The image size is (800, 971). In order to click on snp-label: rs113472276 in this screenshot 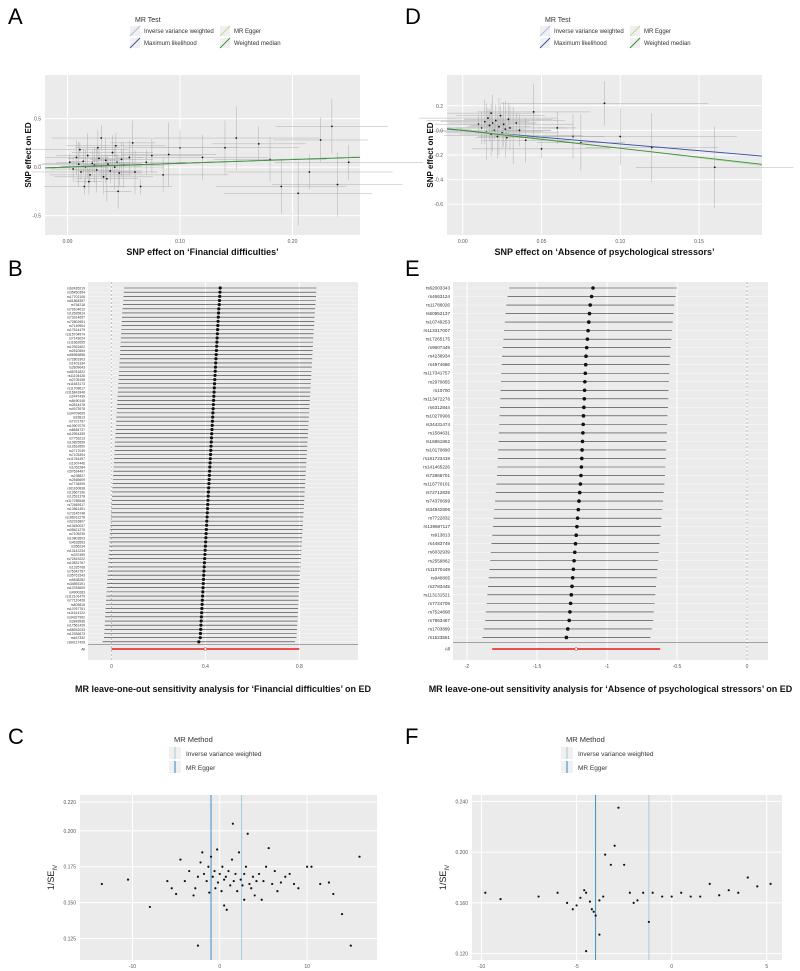, I will do `click(437, 398)`.